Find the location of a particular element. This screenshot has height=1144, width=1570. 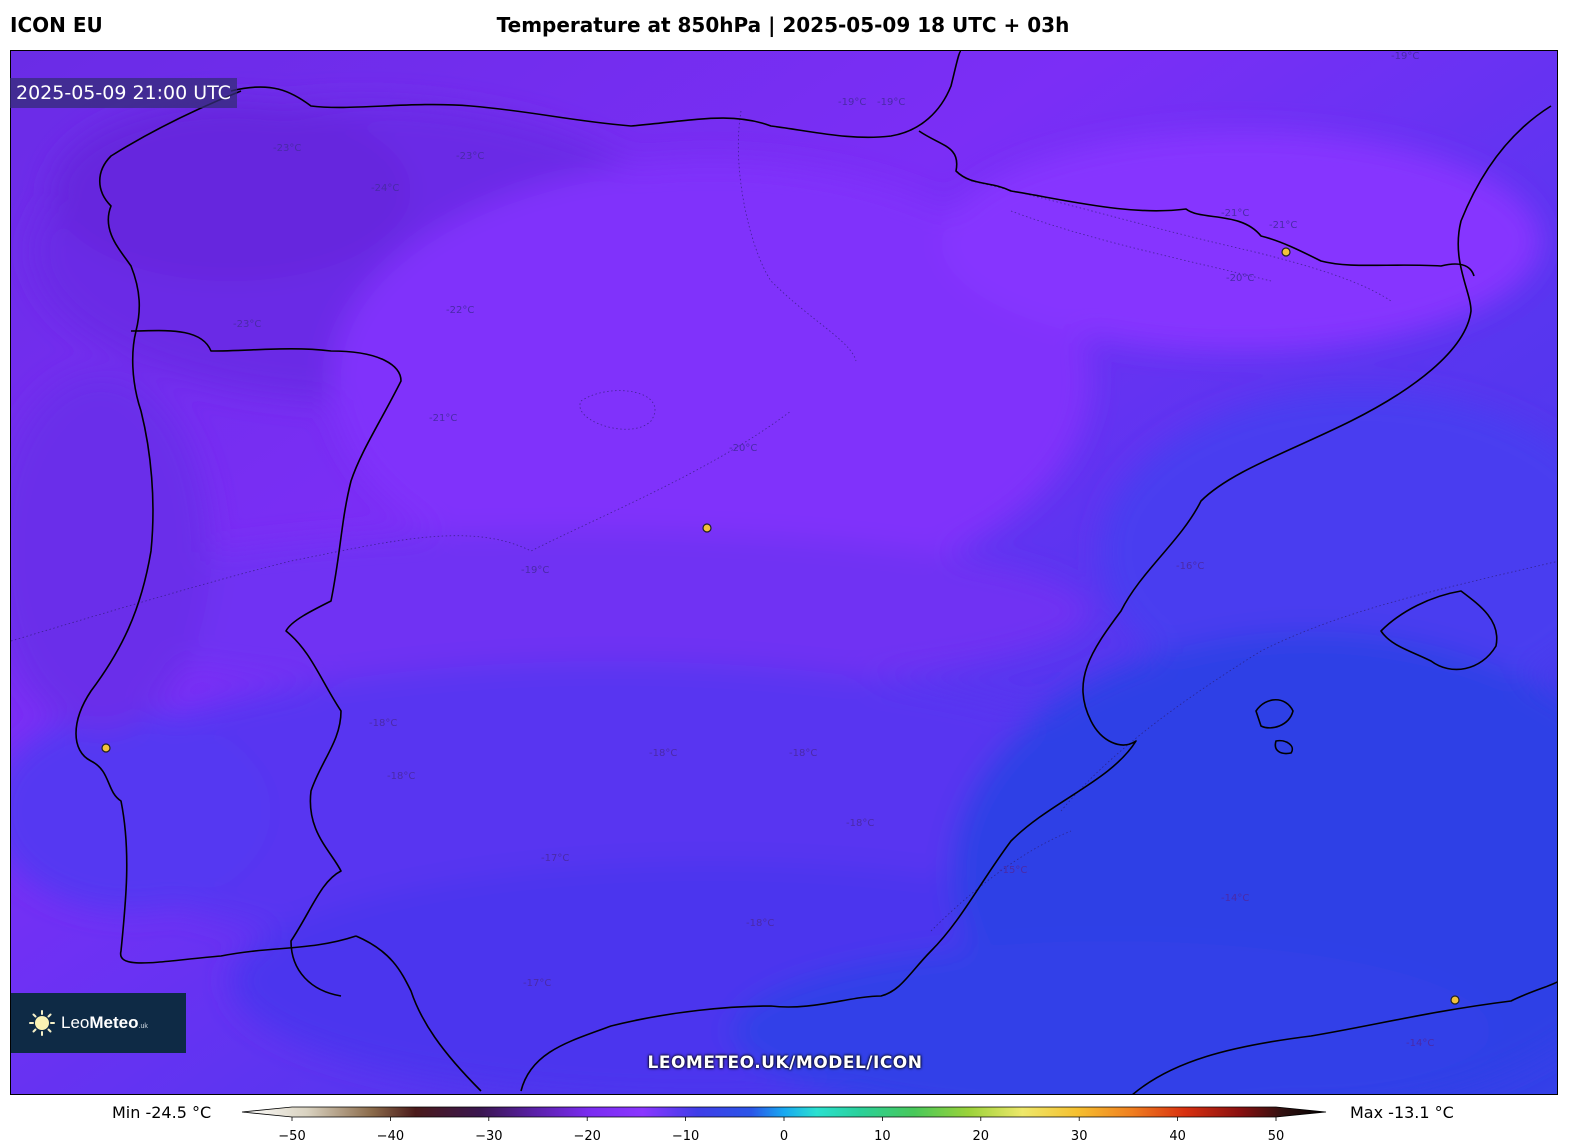

contour-label: -16°C is located at coordinates (1190, 566).